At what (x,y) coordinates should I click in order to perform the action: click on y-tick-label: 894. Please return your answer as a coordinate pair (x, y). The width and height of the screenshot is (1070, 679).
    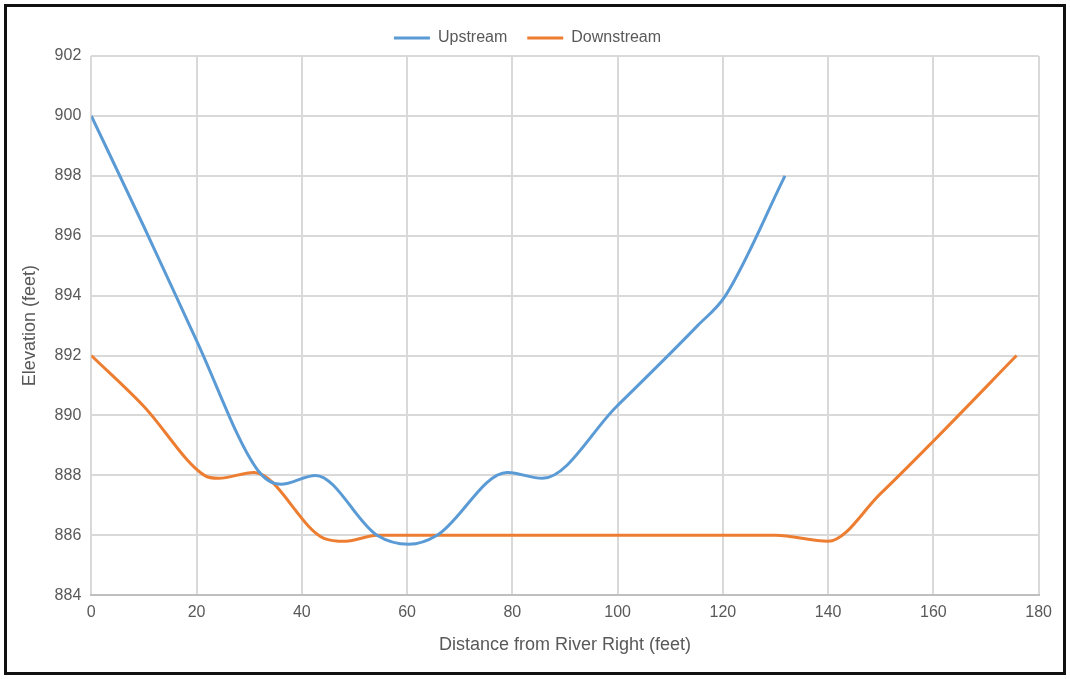
    Looking at the image, I should click on (68, 295).